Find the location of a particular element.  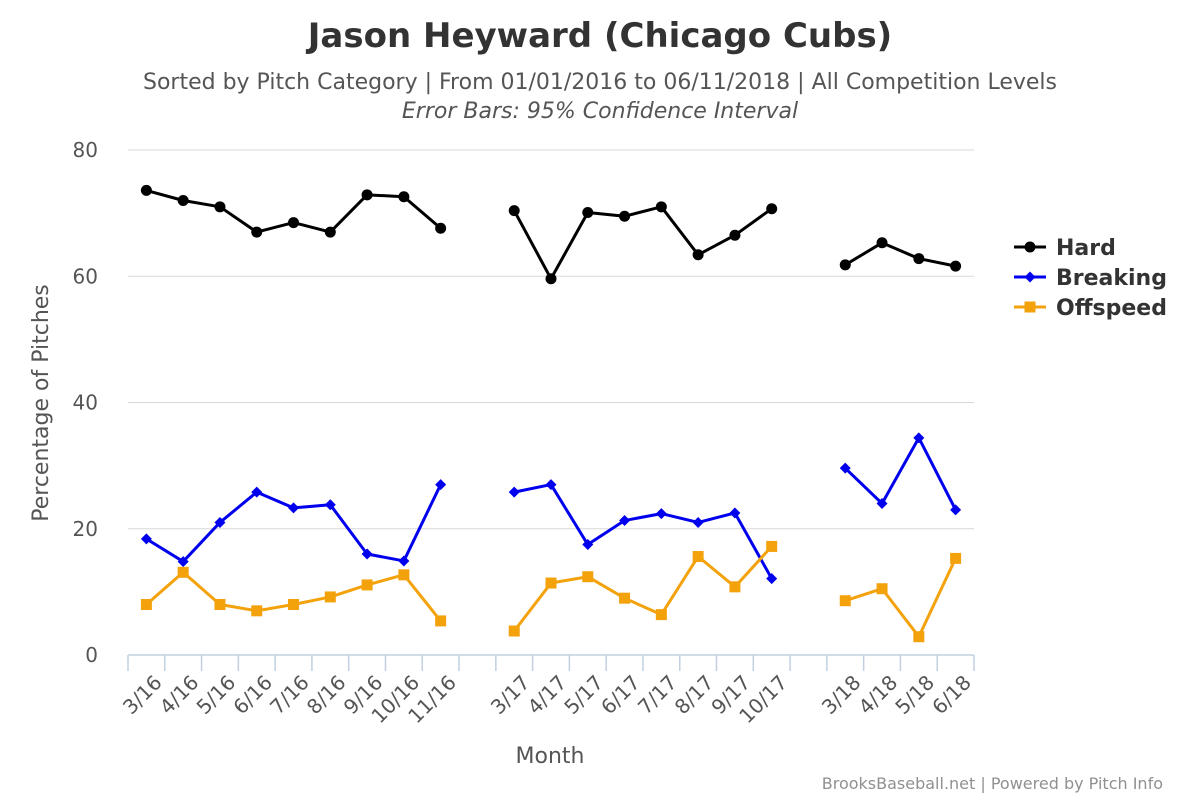

x-tick-label: 4/18 is located at coordinates (878, 694).